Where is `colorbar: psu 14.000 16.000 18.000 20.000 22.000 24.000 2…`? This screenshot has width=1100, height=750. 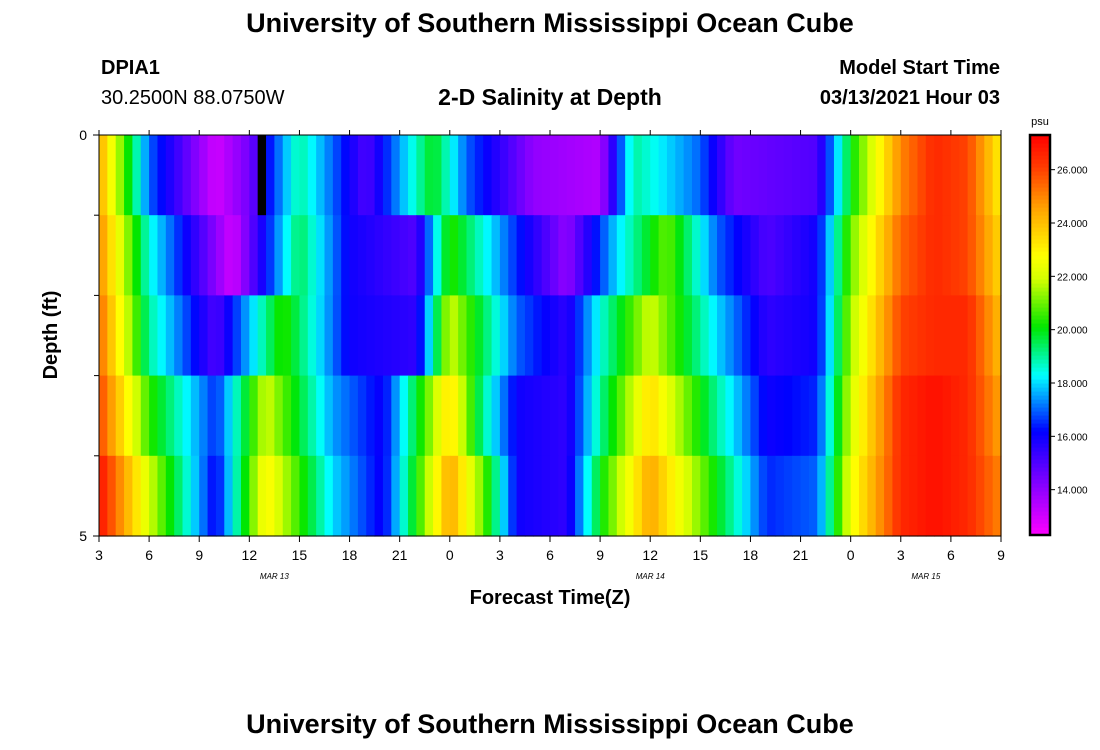
colorbar: psu 14.000 16.000 18.000 20.000 22.000 24.000 2… is located at coordinates (1058, 326).